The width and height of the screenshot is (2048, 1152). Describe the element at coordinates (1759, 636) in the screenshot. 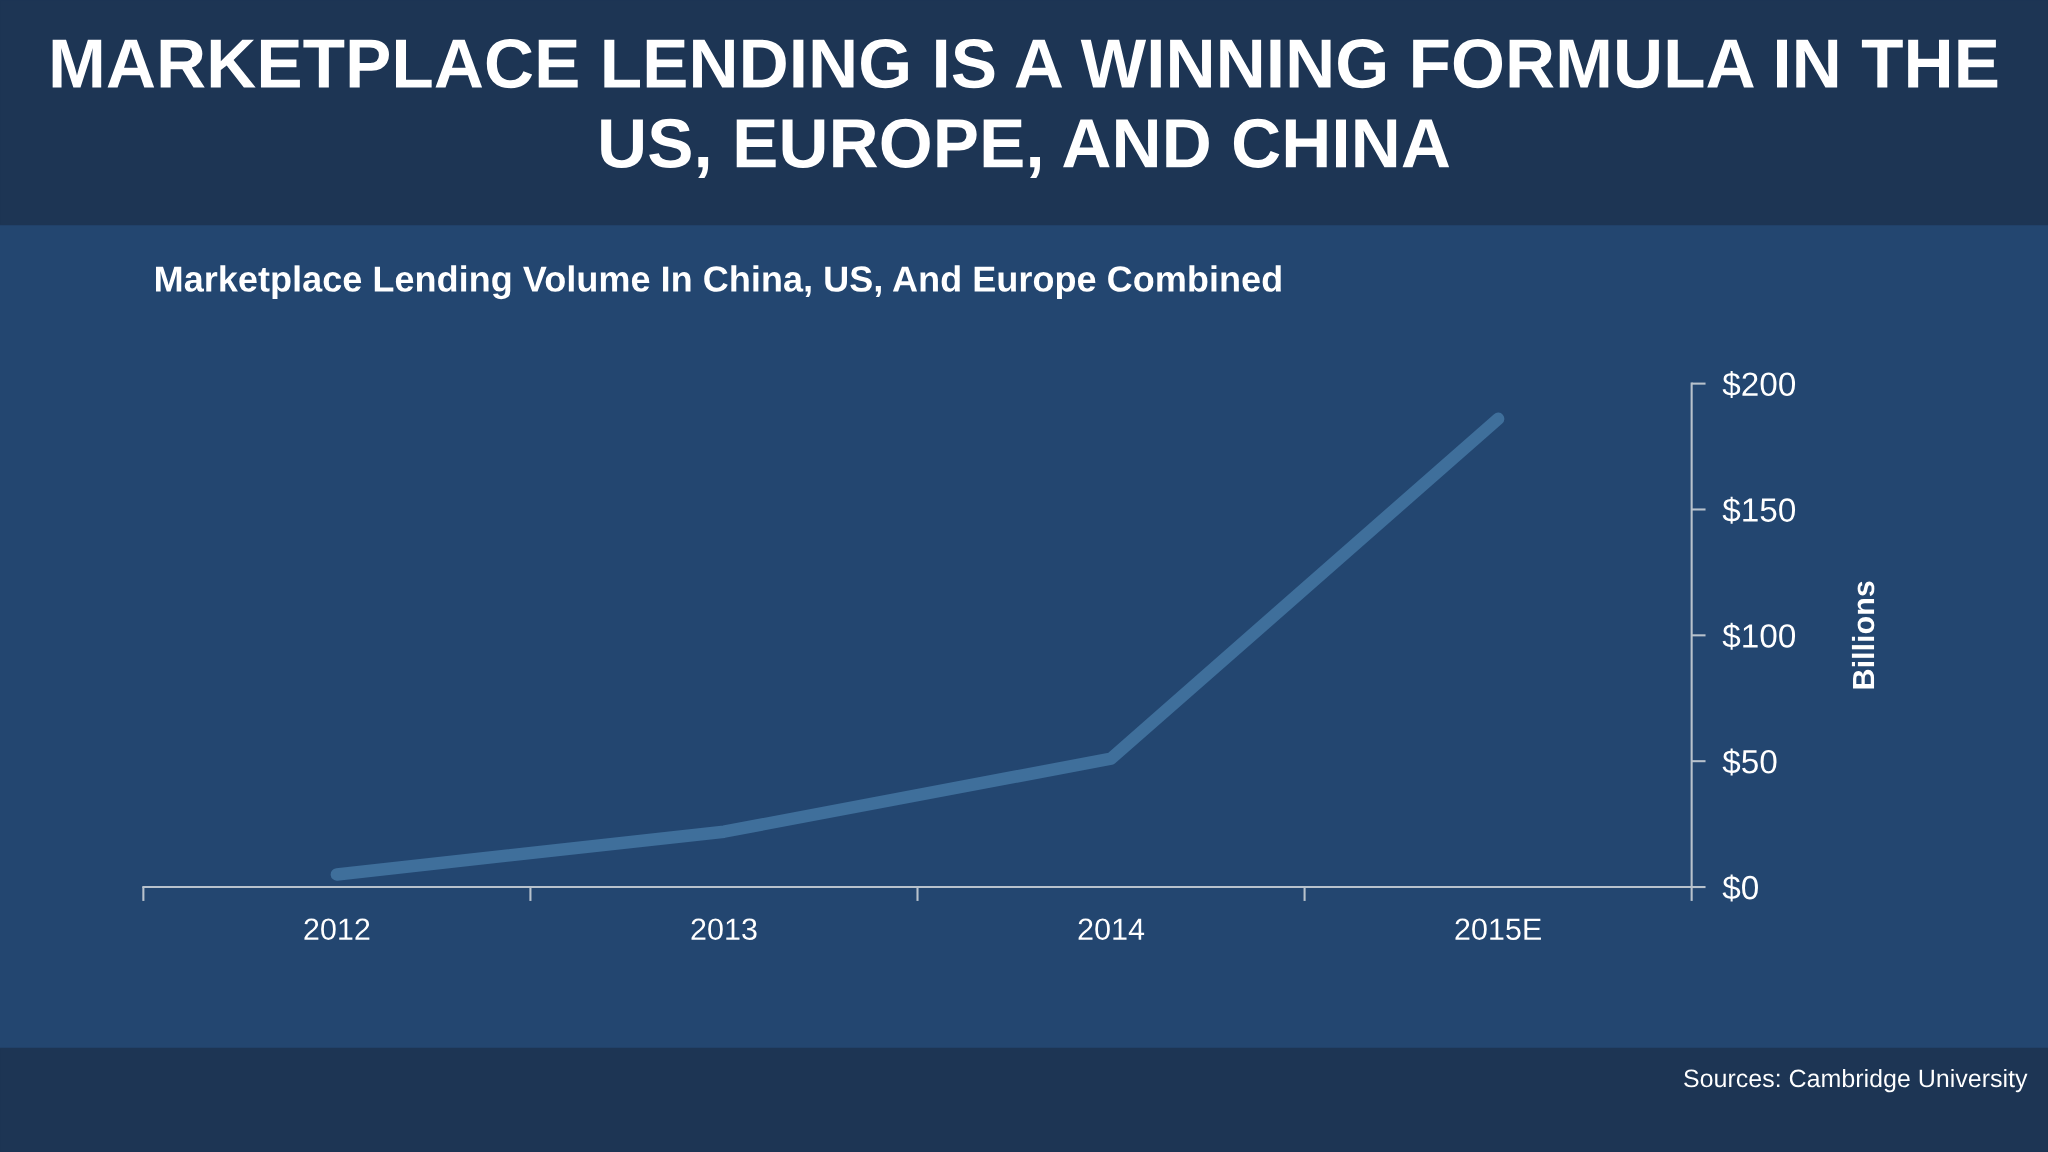

I see `y-tick-label: $100` at that location.